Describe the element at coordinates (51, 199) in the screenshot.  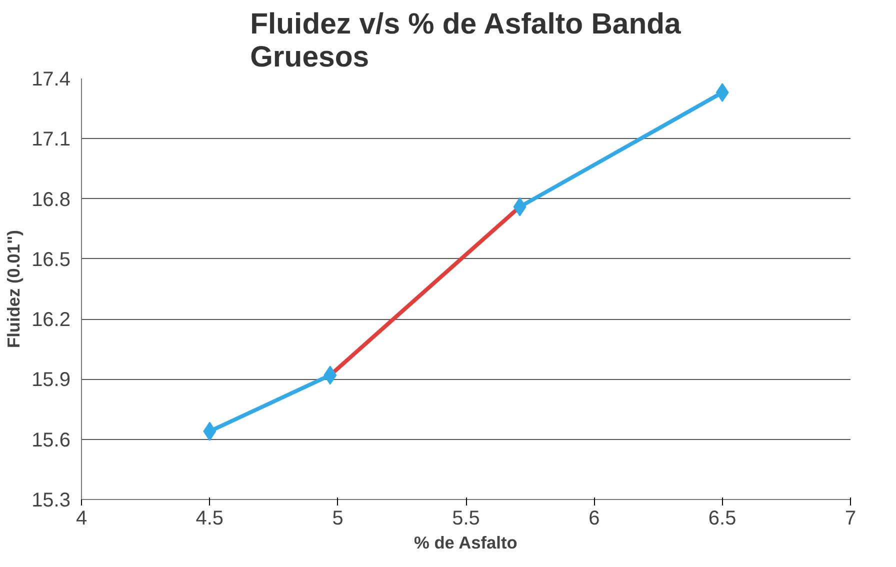
I see `y-tick-label: 16.8` at that location.